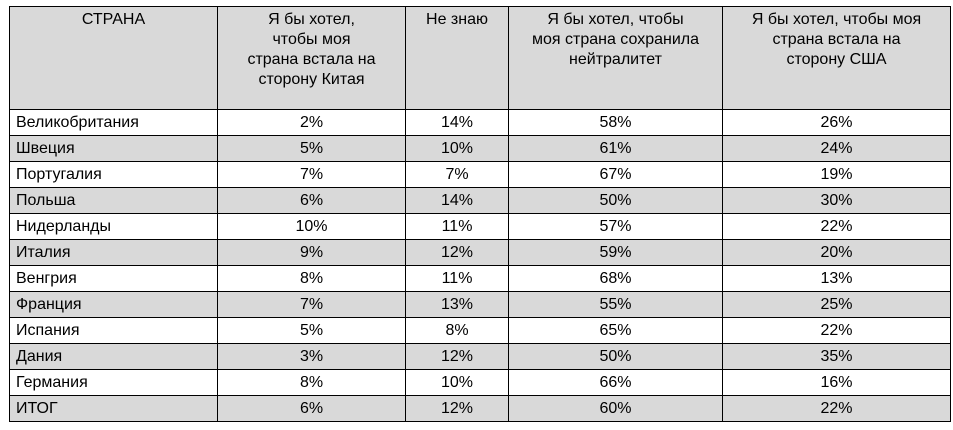 The height and width of the screenshot is (430, 953). What do you see at coordinates (836, 148) in the screenshot?
I see `usa-cell: 24%` at bounding box center [836, 148].